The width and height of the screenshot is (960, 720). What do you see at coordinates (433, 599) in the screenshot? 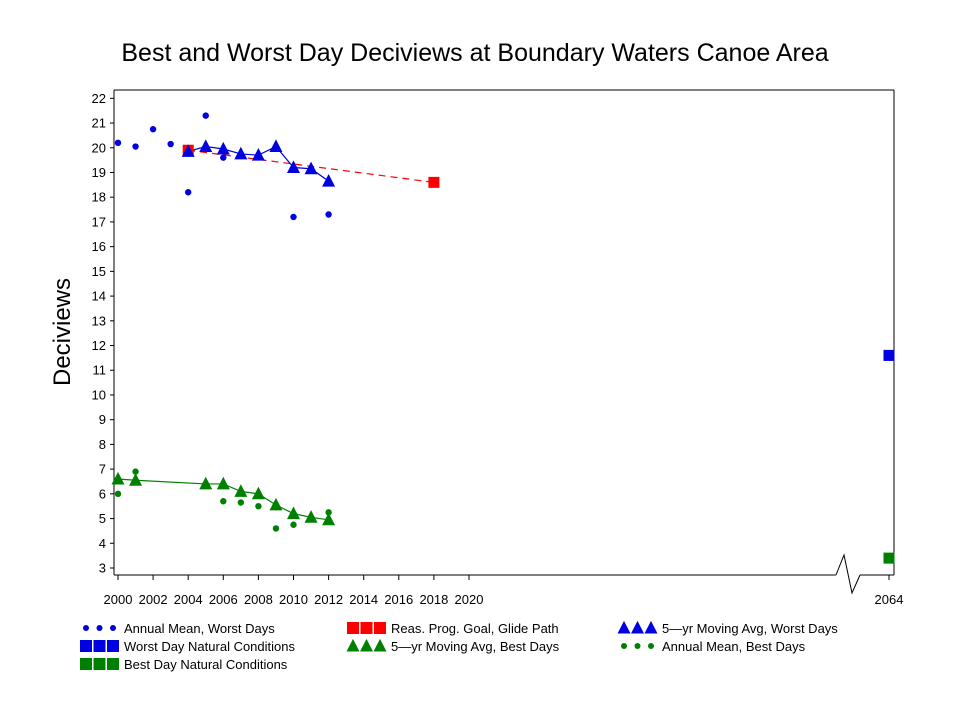
I see `x-tick-label: 2018` at bounding box center [433, 599].